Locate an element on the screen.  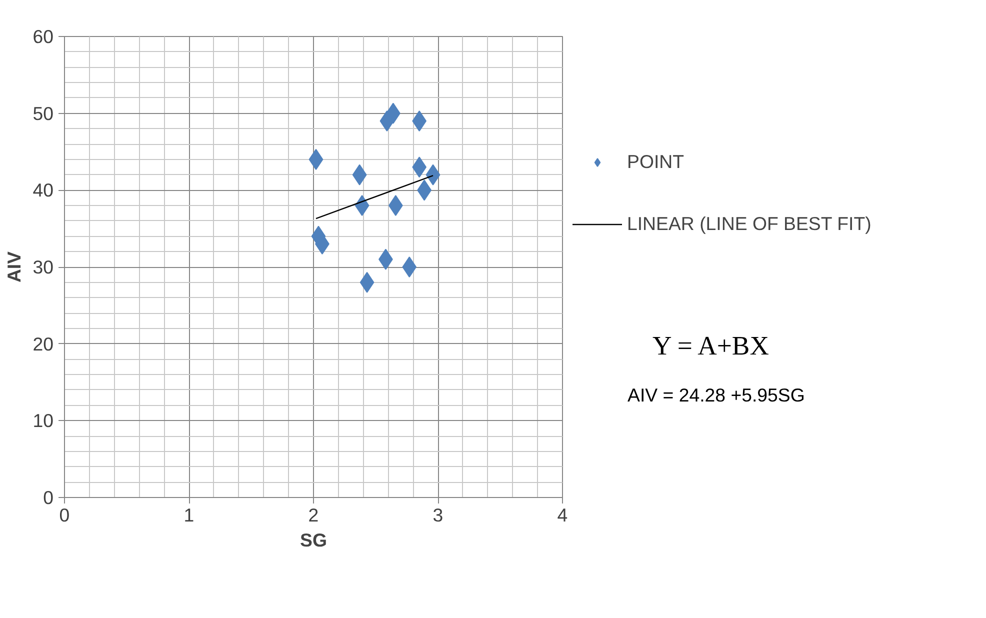
legend-label: POINT is located at coordinates (655, 162).